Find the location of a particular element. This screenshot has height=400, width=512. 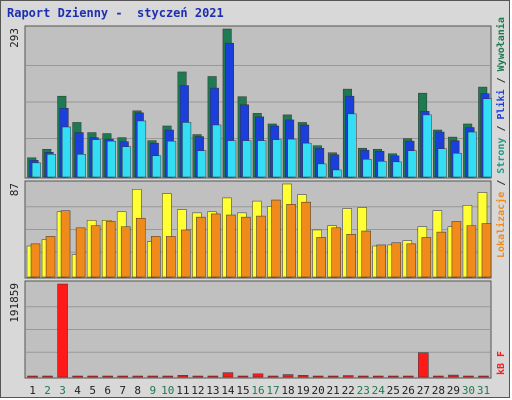

x-tick-label-day-25: 25 is located at coordinates (393, 390).